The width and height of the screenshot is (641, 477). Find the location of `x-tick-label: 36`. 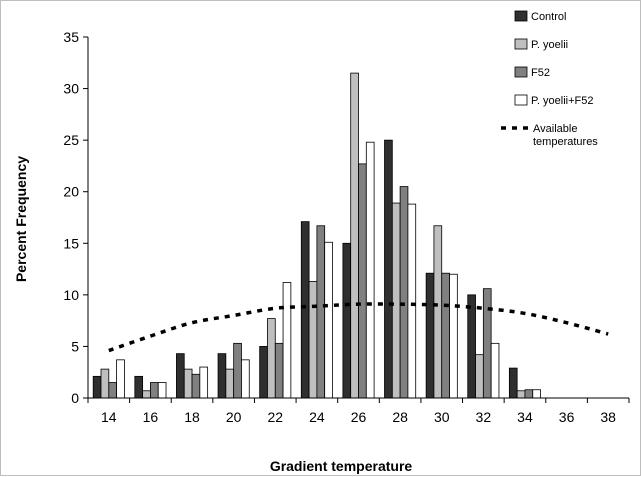

x-tick-label: 36 is located at coordinates (567, 417).